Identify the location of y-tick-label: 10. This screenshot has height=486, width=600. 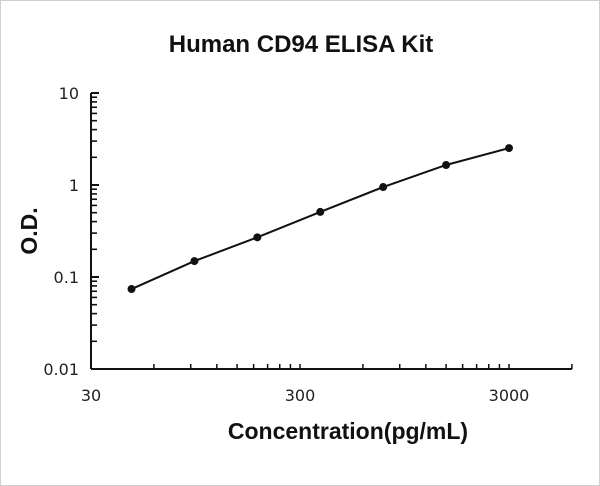
(69, 93).